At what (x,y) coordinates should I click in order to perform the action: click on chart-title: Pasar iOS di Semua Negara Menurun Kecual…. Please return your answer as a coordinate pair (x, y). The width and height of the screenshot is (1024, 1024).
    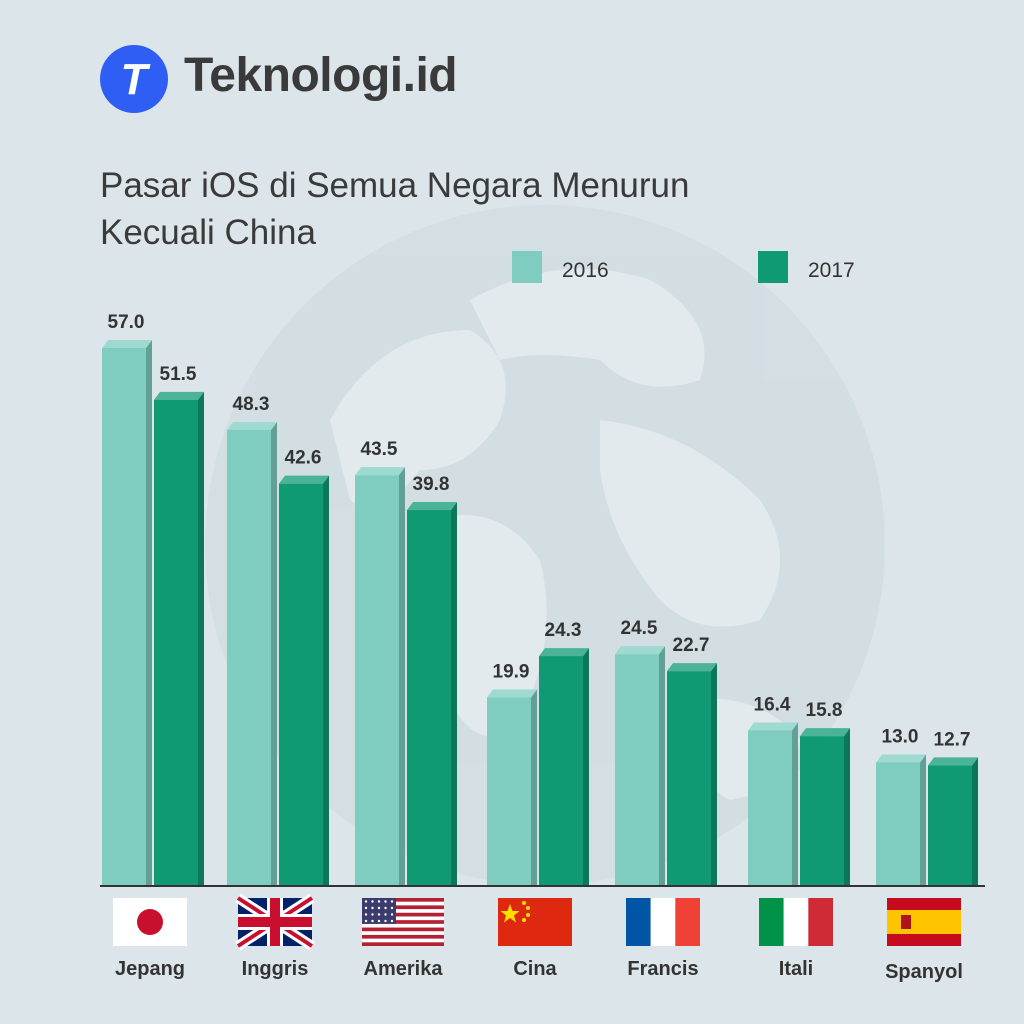
    Looking at the image, I should click on (450, 209).